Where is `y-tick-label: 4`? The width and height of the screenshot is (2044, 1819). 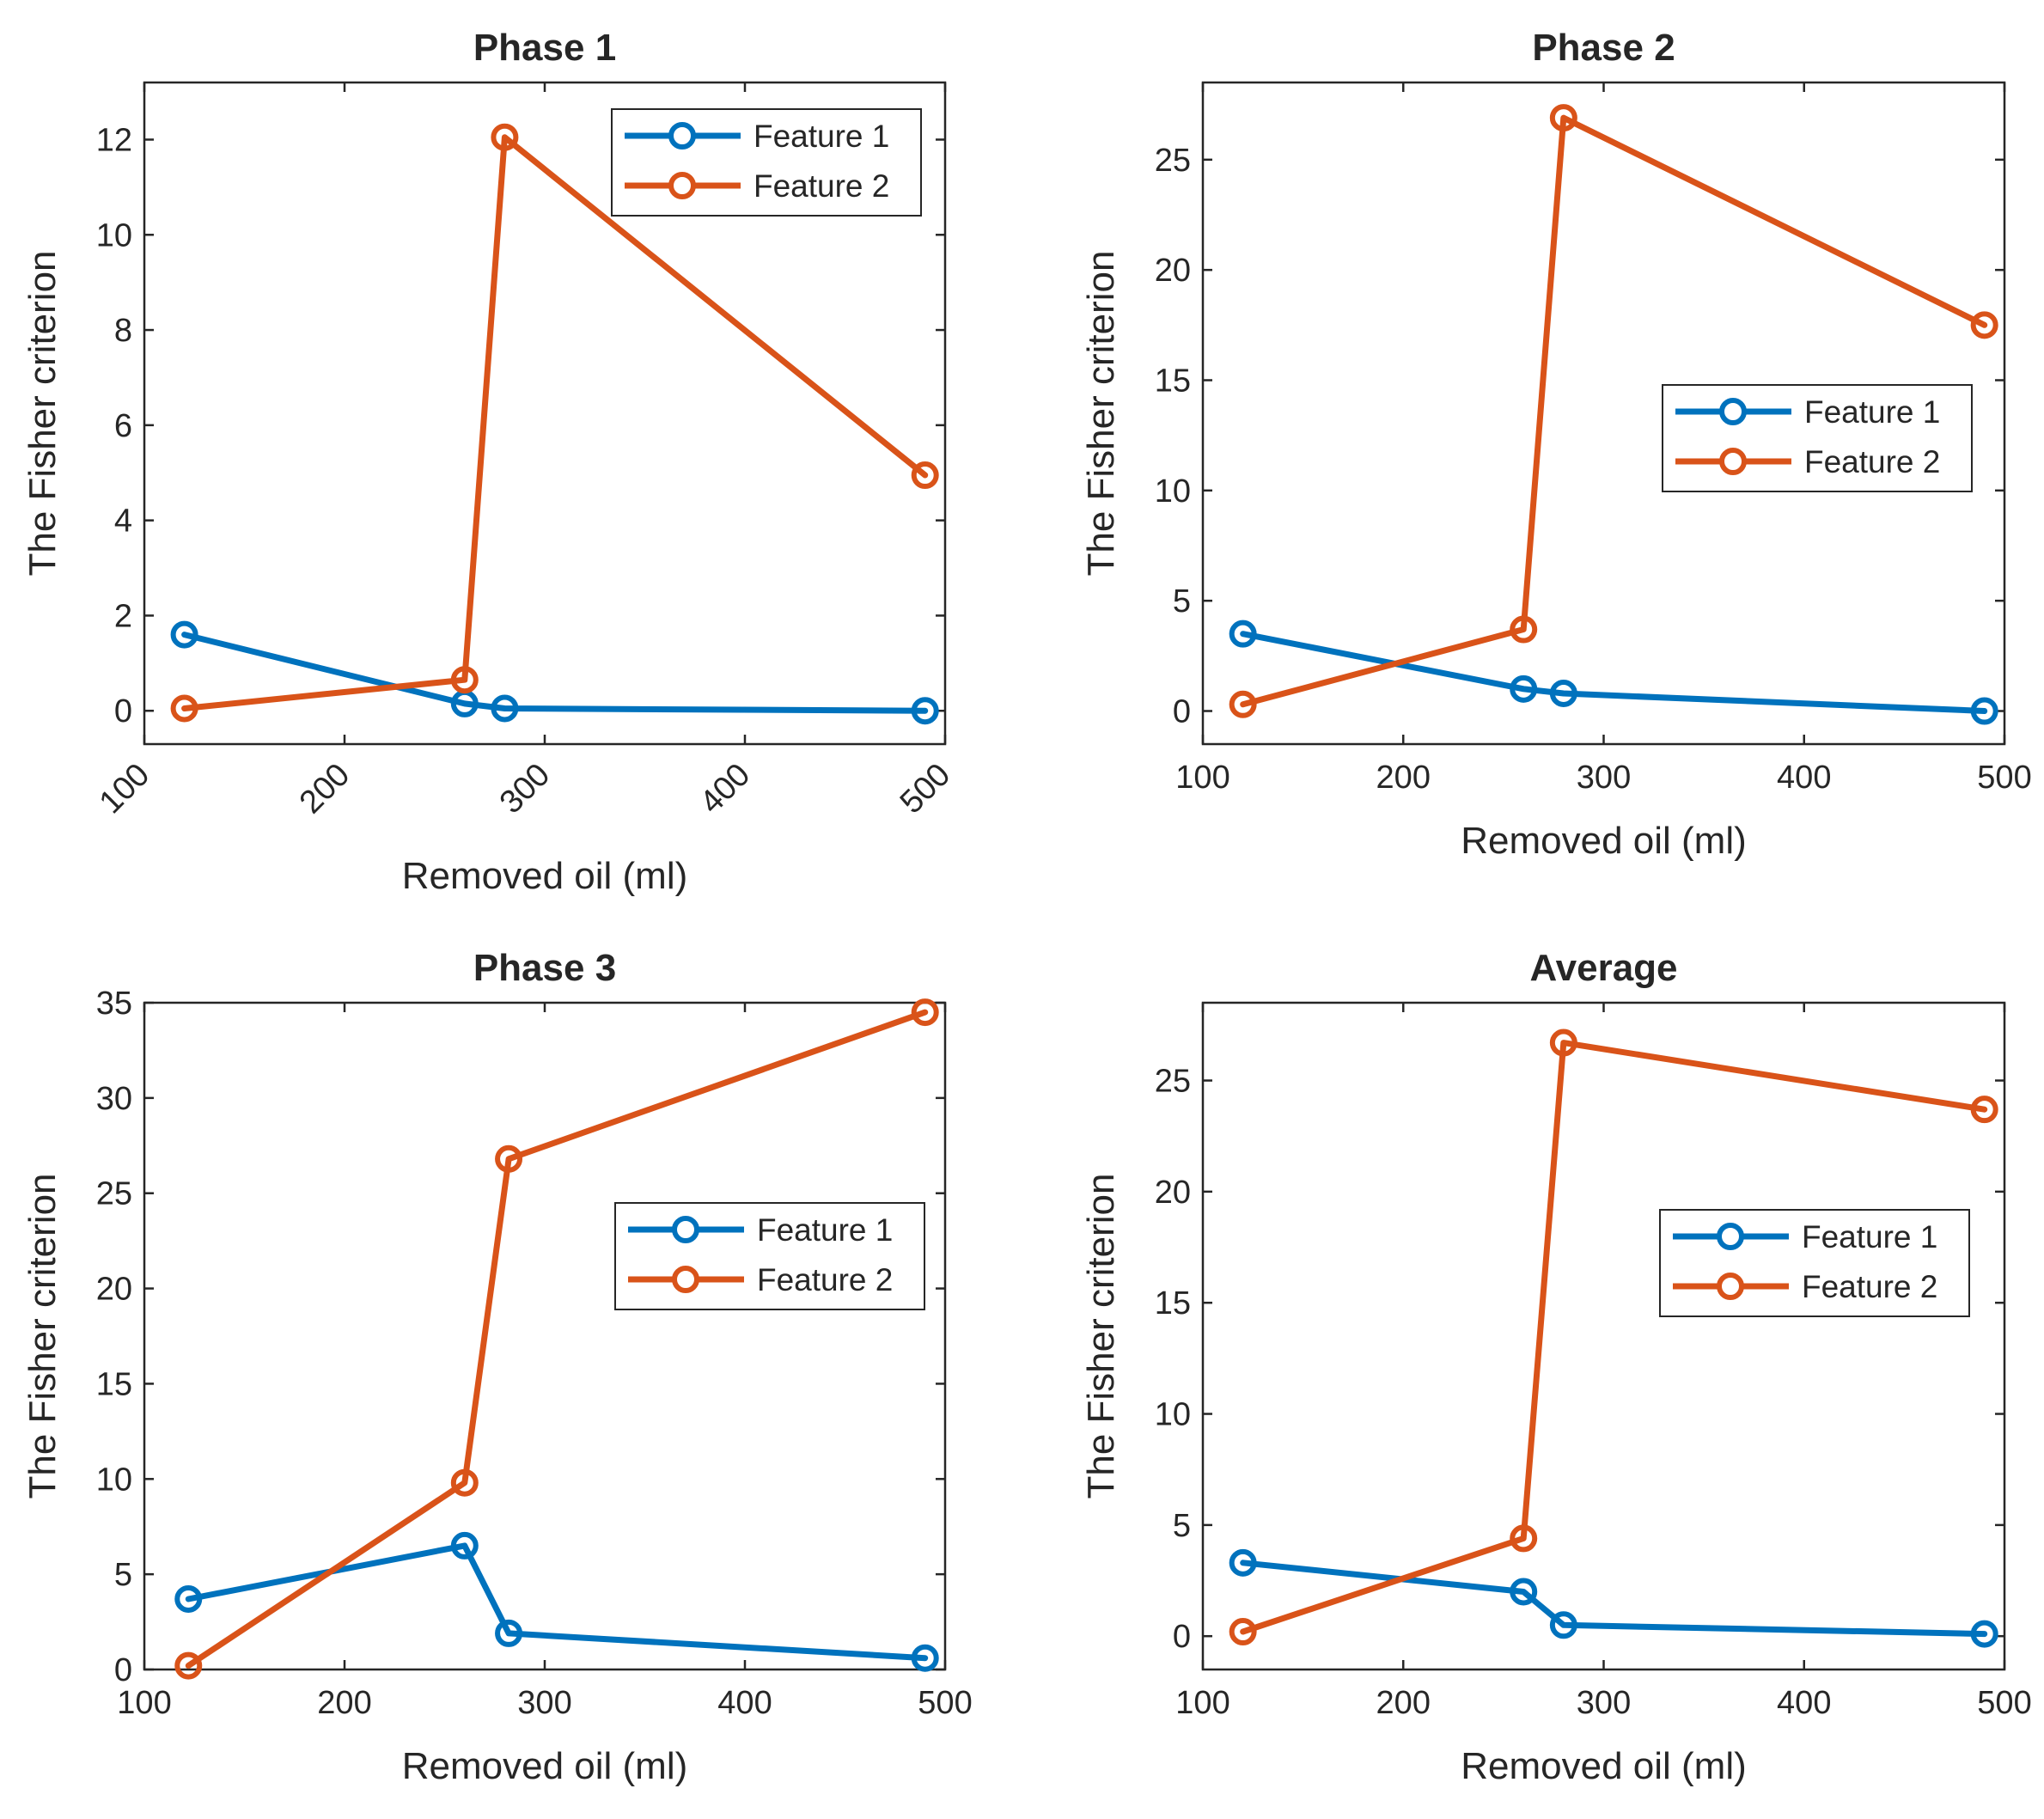
y-tick-label: 4 is located at coordinates (123, 522).